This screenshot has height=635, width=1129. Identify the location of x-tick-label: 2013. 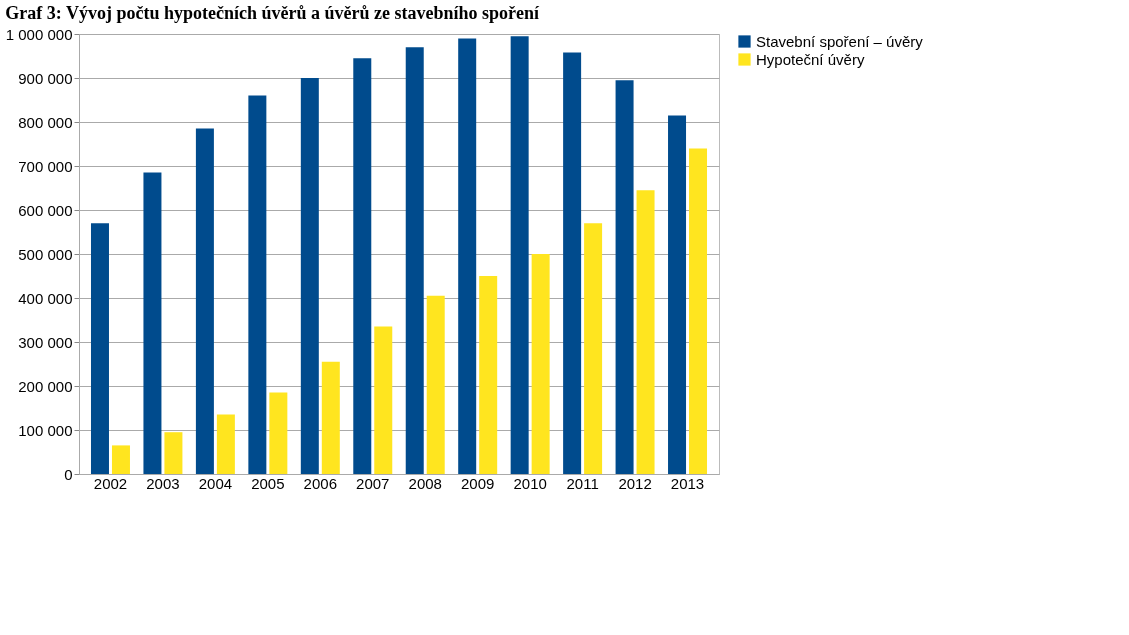
(687, 483).